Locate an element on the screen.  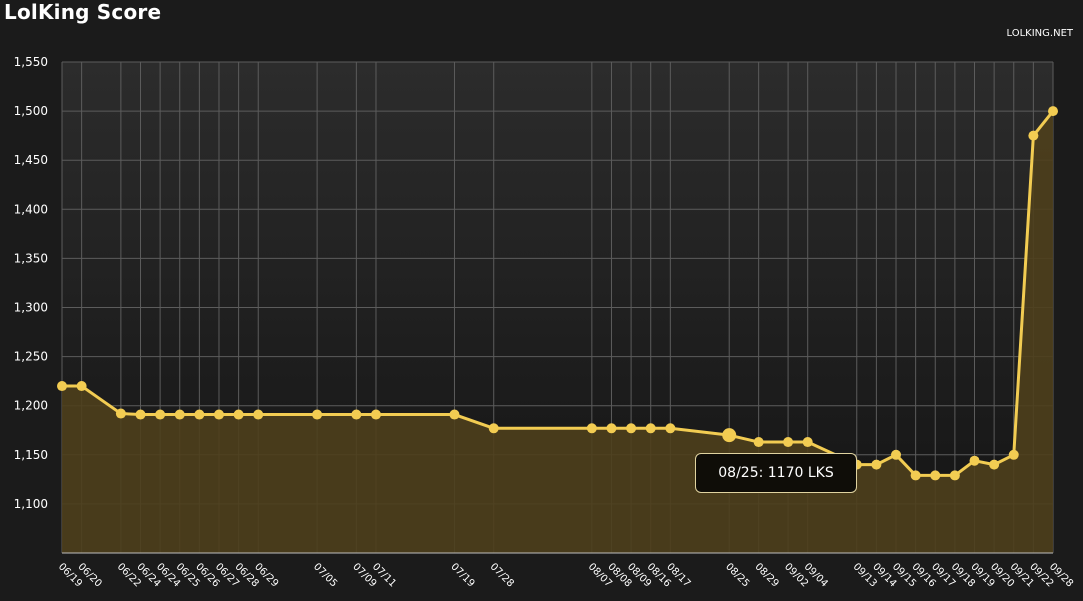
y-tick-label: 1,550 is located at coordinates (31, 62).